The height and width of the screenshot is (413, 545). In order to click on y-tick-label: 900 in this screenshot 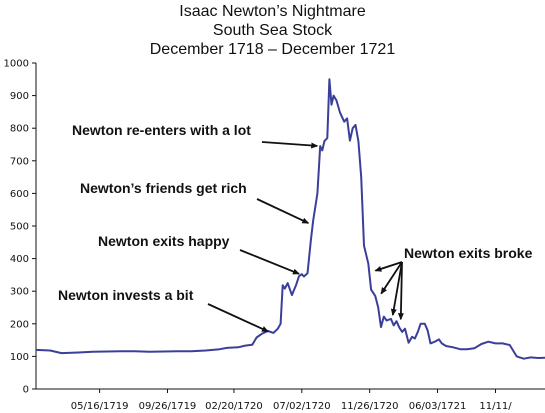, I will do `click(19, 96)`.